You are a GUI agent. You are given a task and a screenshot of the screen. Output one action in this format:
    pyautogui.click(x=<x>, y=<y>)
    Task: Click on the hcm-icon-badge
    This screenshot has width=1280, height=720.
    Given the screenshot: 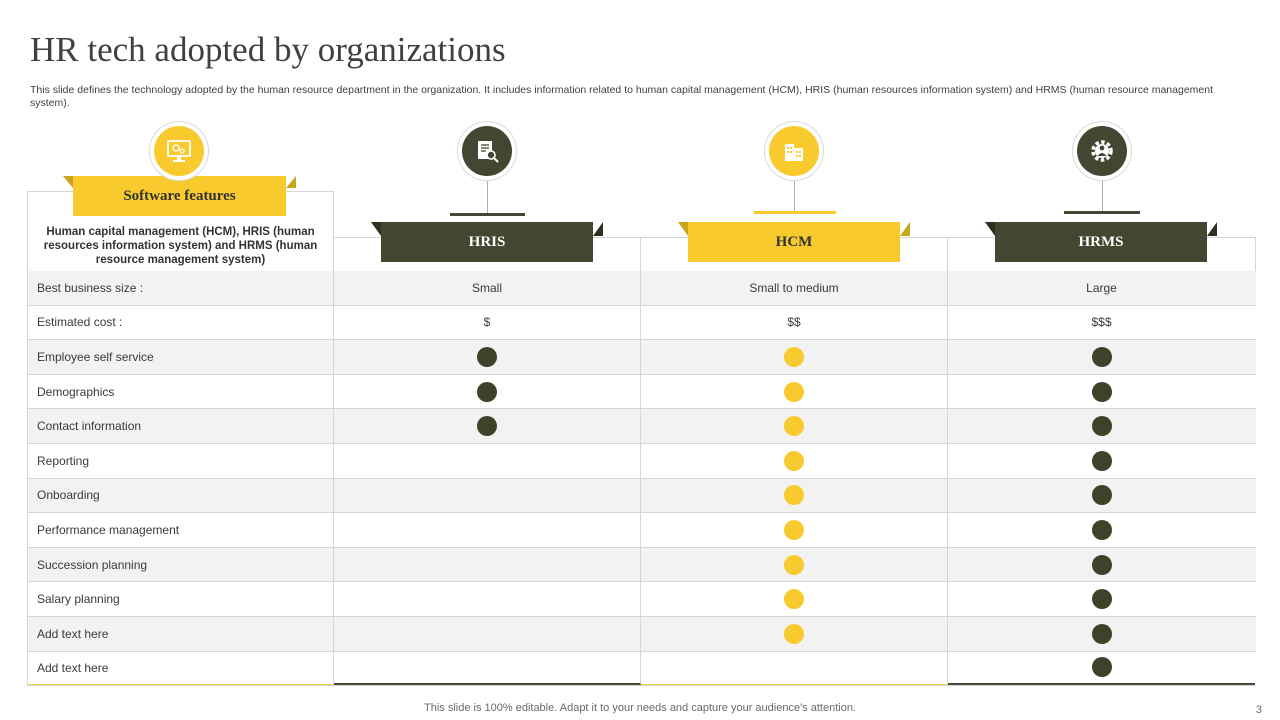 What is the action you would take?
    pyautogui.click(x=794, y=151)
    